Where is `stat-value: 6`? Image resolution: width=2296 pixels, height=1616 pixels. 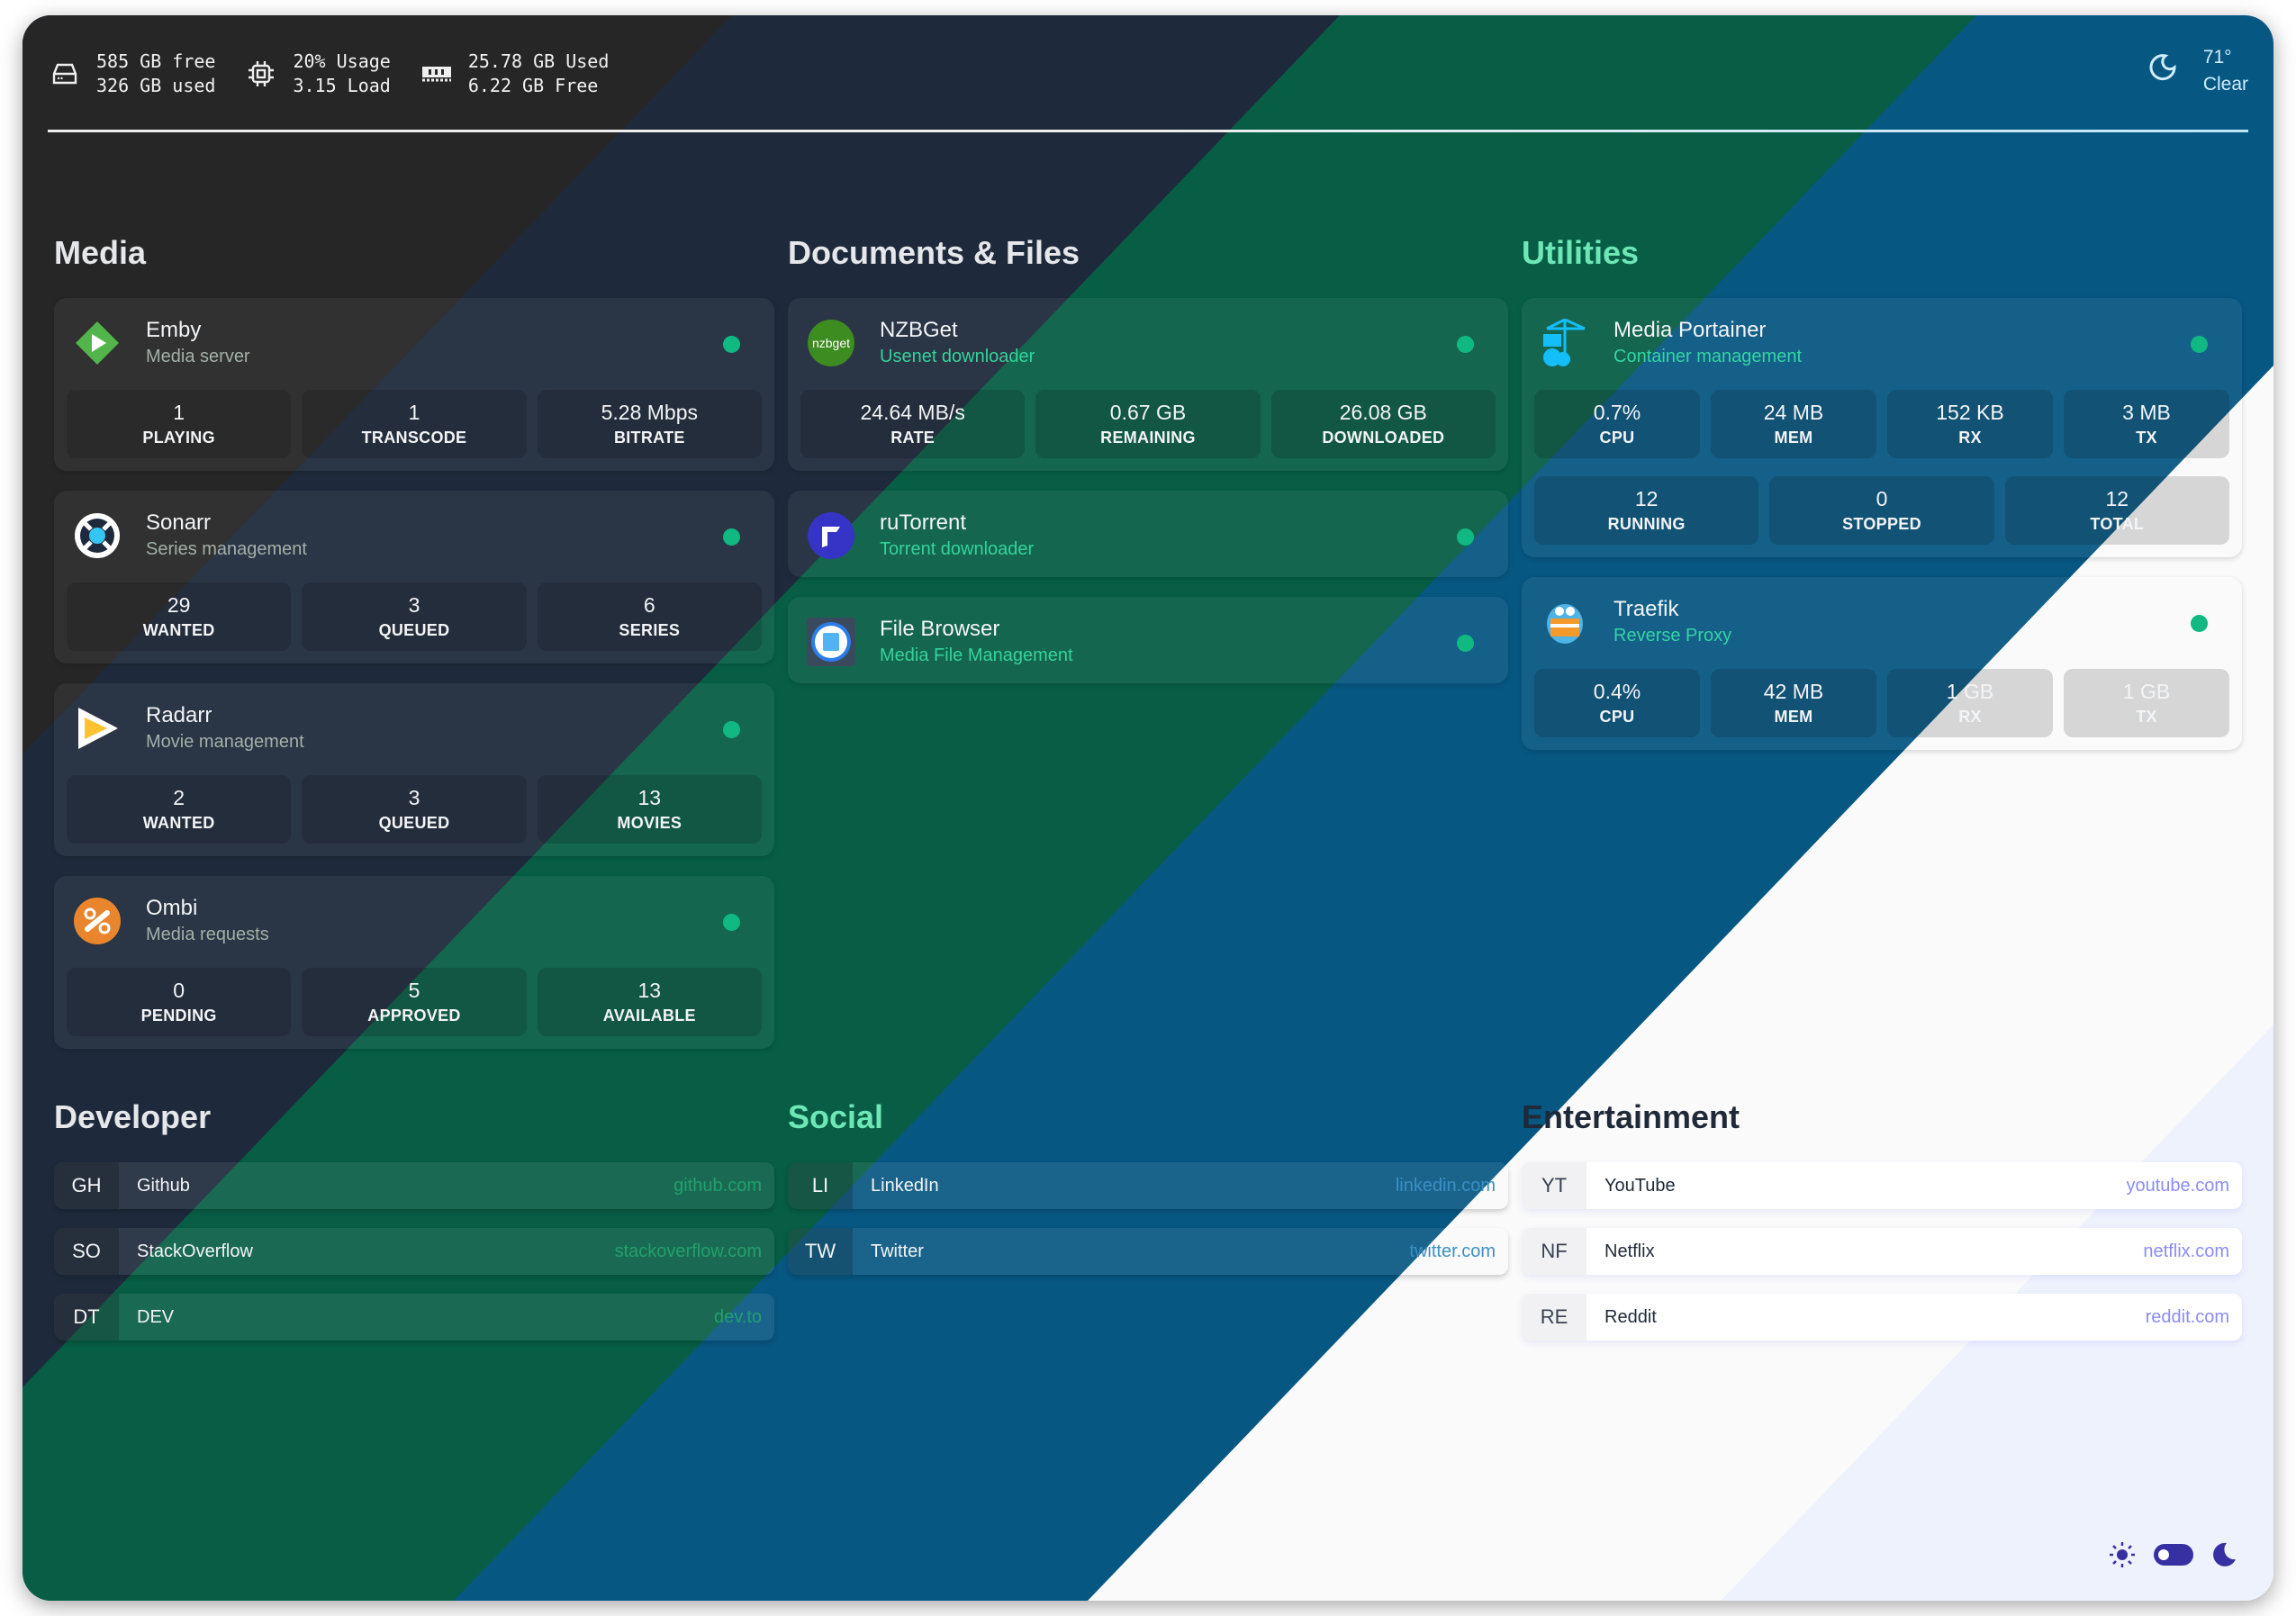 stat-value: 6 is located at coordinates (649, 605).